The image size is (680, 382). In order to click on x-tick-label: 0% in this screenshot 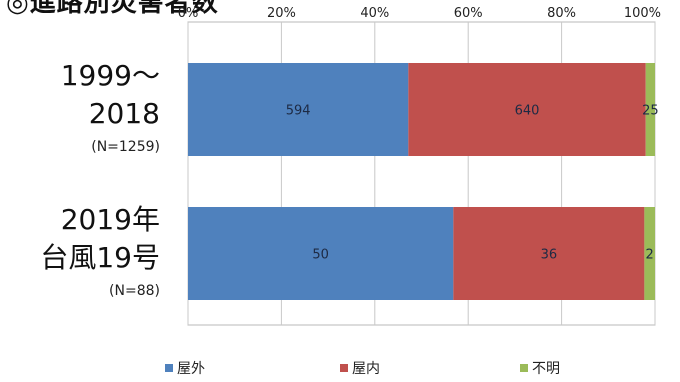, I will do `click(188, 13)`.